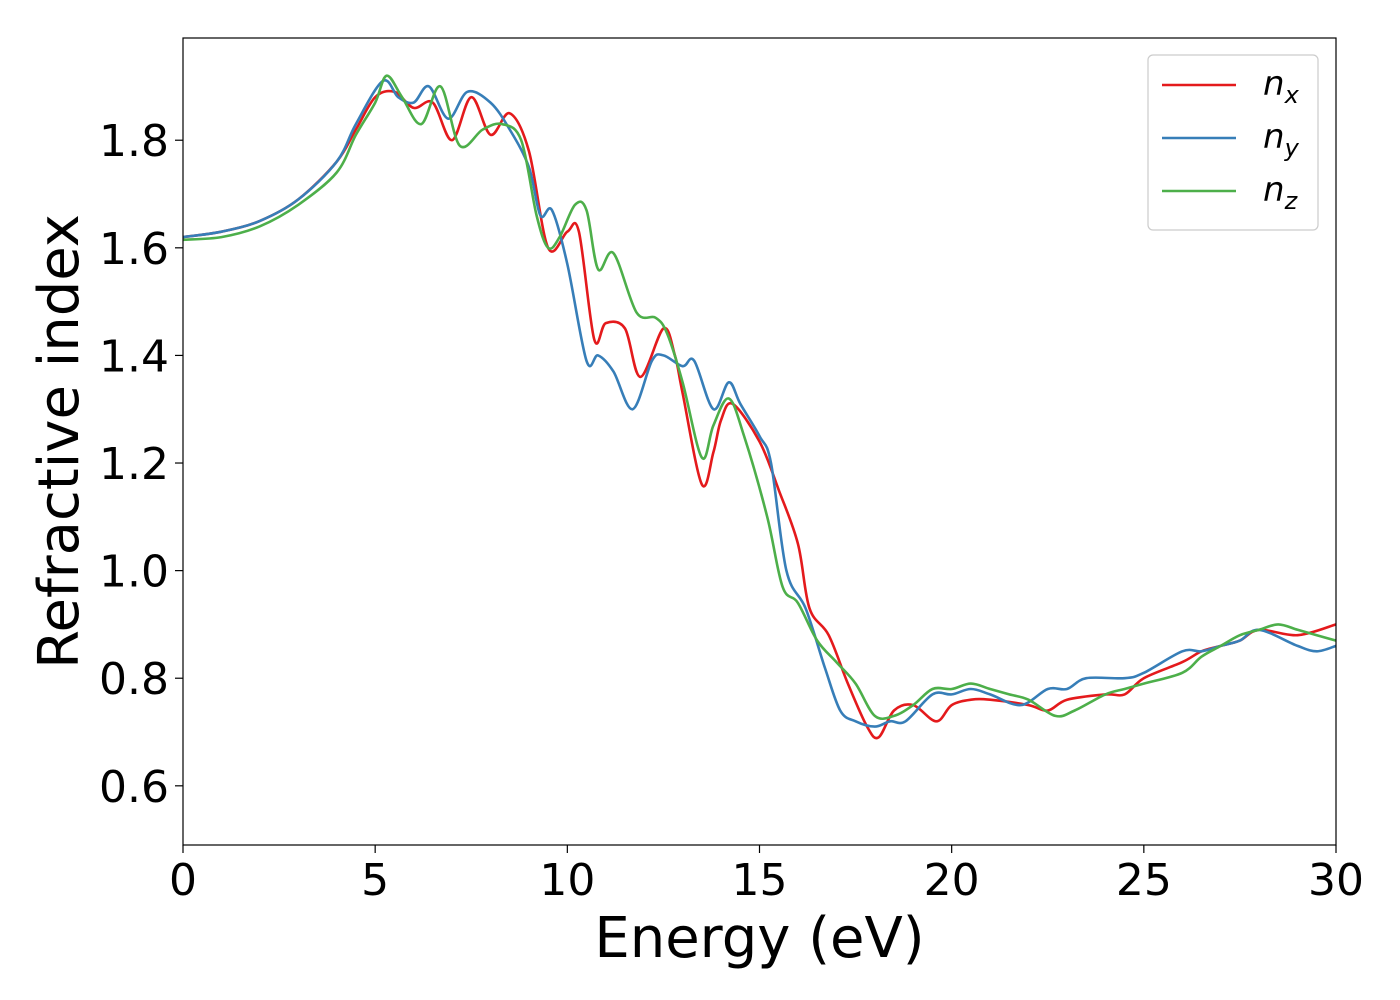 This screenshot has width=1400, height=1000. I want to click on x-tick-label: 20, so click(952, 880).